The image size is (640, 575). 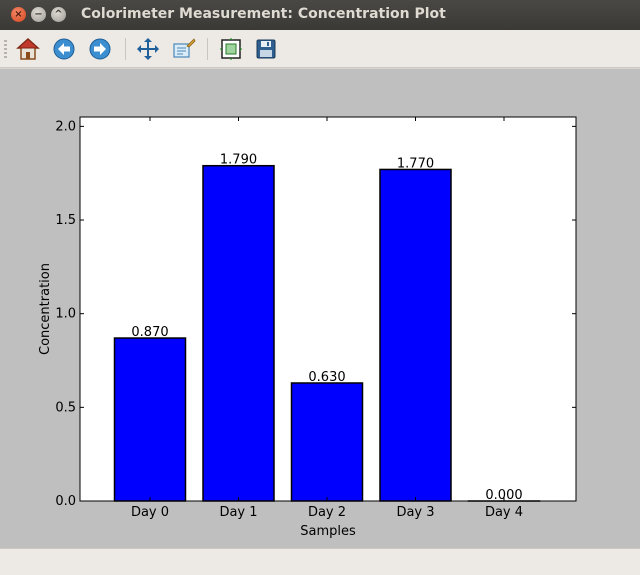 I want to click on bar-value-label: 0.870, so click(x=149, y=332).